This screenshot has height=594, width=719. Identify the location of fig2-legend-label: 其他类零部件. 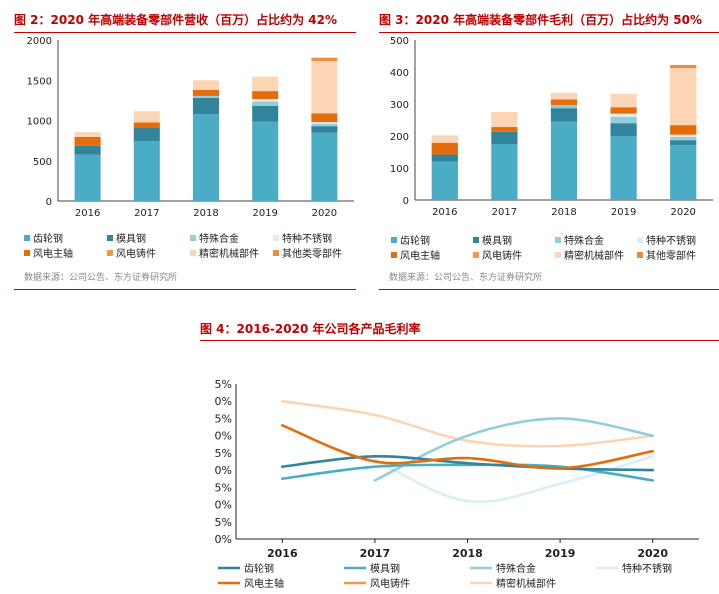
(312, 253).